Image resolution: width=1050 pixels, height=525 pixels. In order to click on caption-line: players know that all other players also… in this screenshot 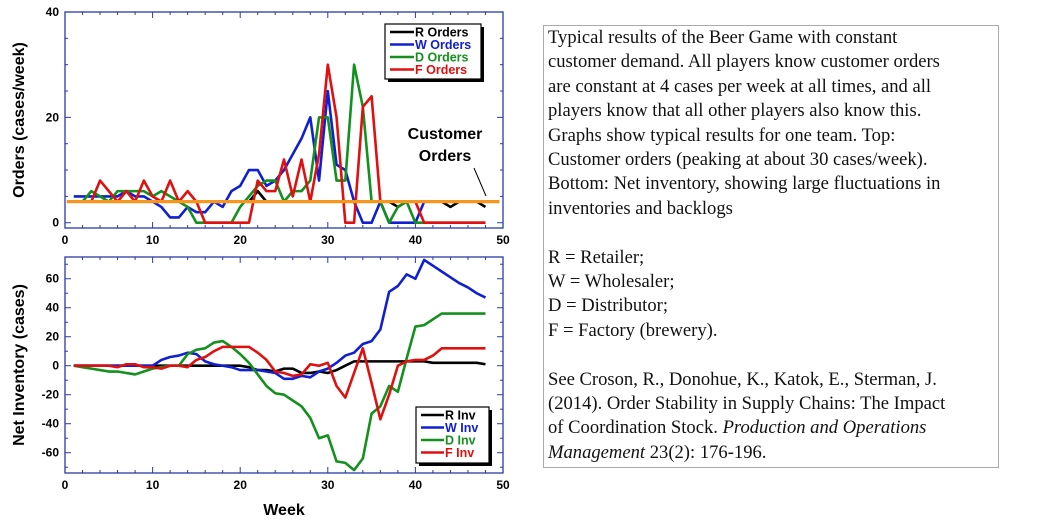, I will do `click(735, 111)`.